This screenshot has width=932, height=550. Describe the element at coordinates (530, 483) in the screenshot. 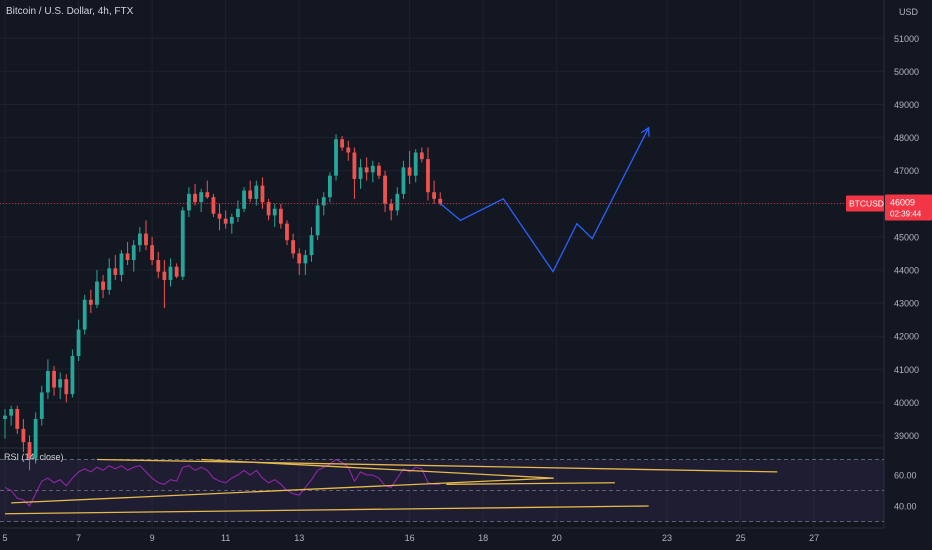

I see `rsi-trendline` at that location.